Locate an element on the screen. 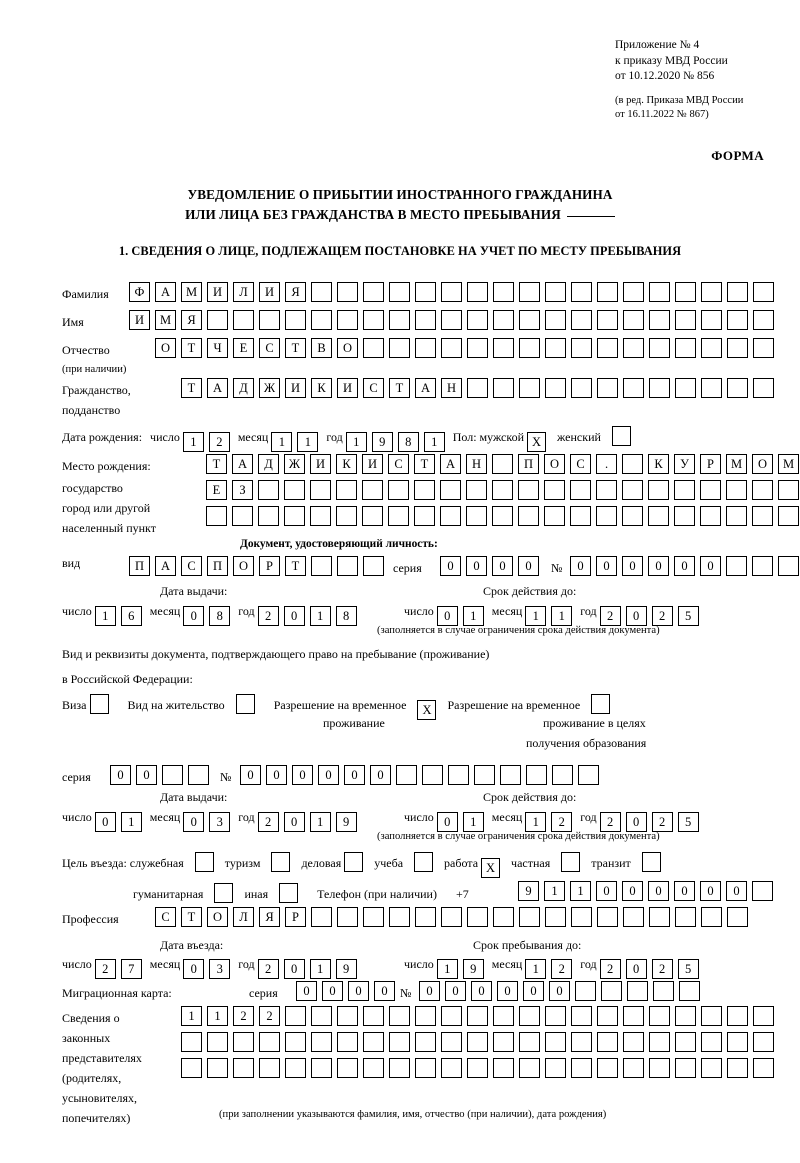  phone-cell-7: 0 is located at coordinates (710, 891).